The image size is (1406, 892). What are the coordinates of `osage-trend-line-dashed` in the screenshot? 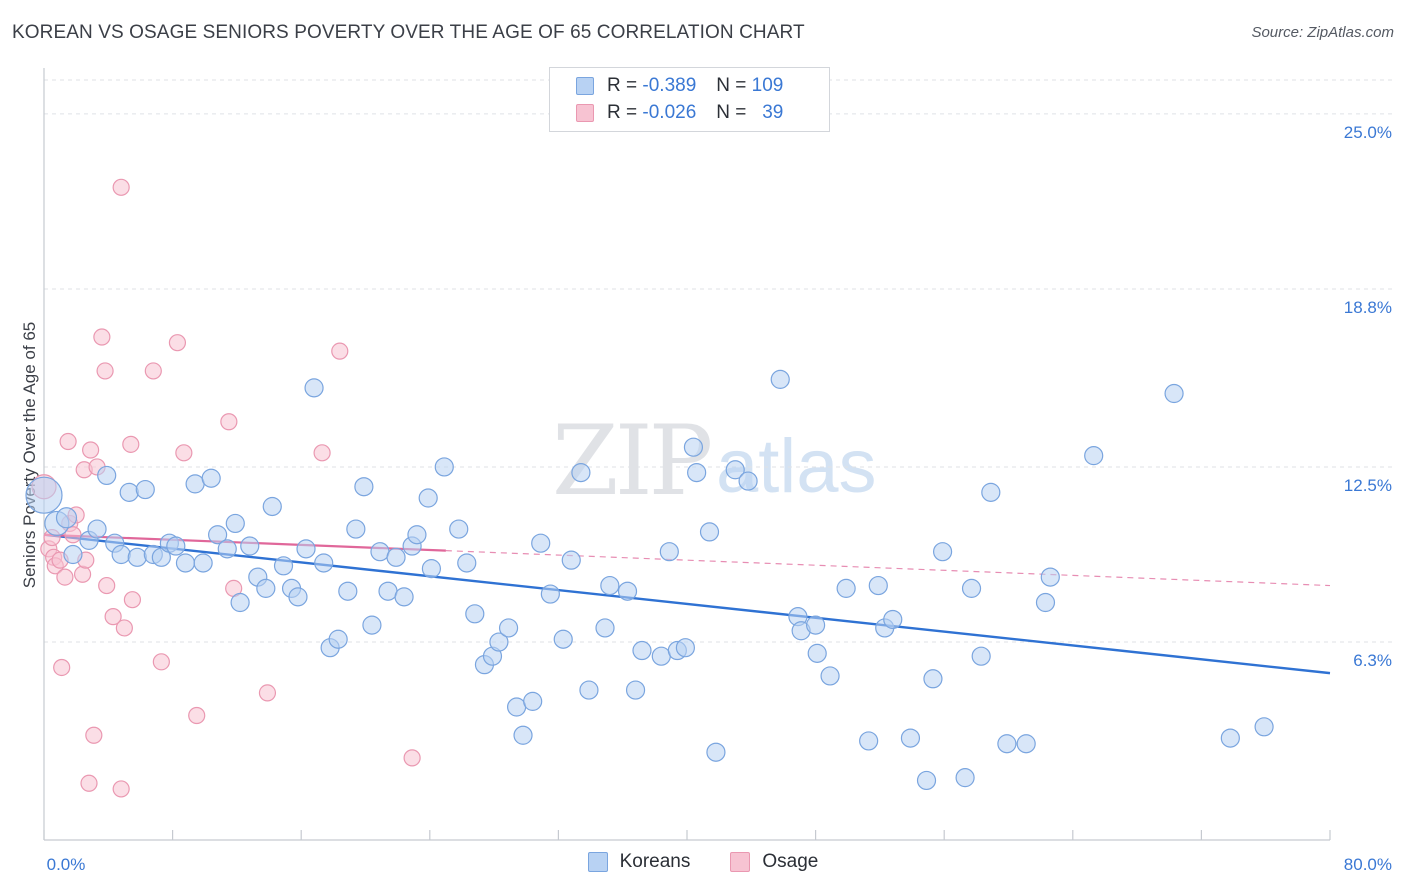 It's located at (888, 568).